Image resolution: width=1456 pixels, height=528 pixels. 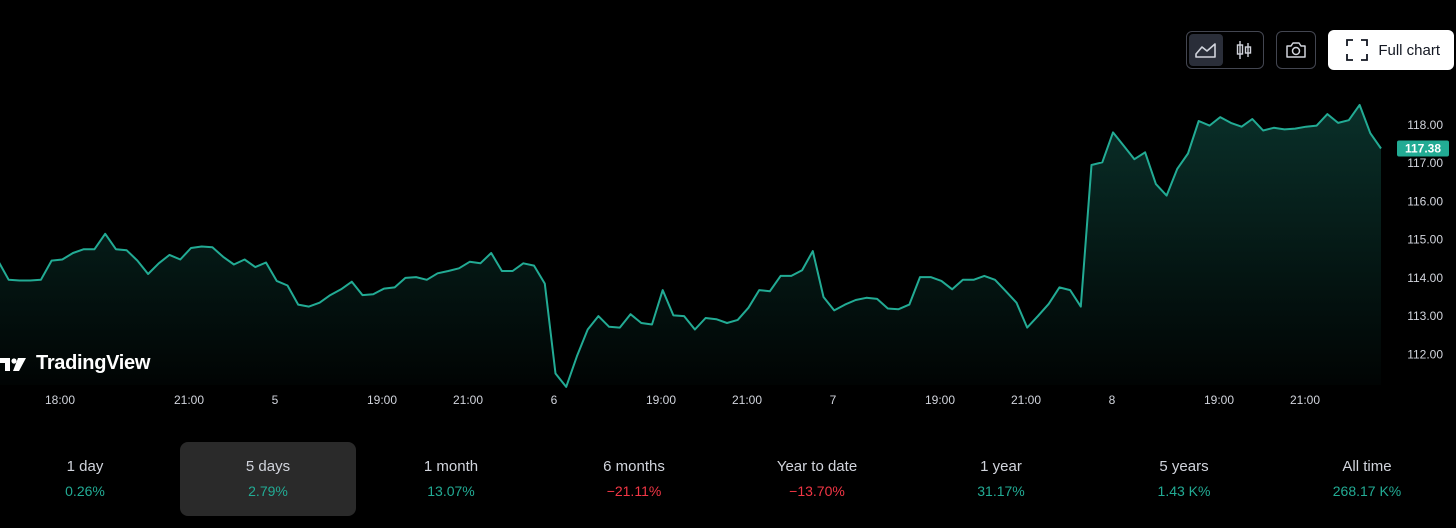 I want to click on fullscreen-icon, so click(x=1357, y=50).